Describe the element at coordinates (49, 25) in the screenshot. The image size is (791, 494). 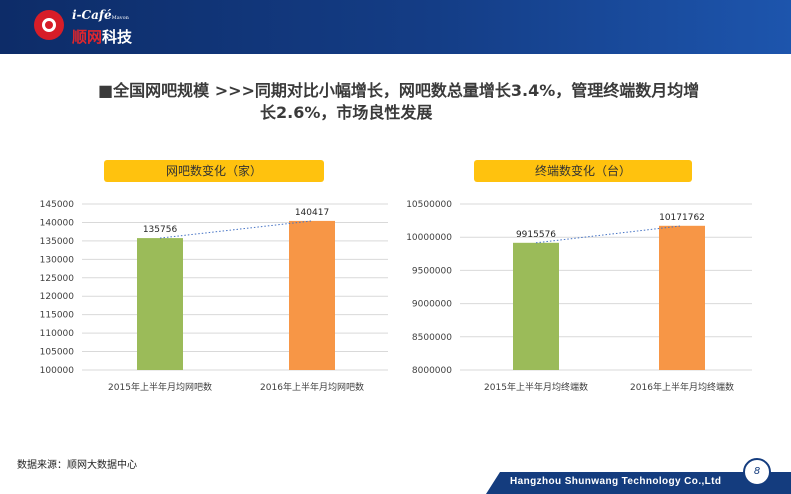
I see `logo-target-icon` at that location.